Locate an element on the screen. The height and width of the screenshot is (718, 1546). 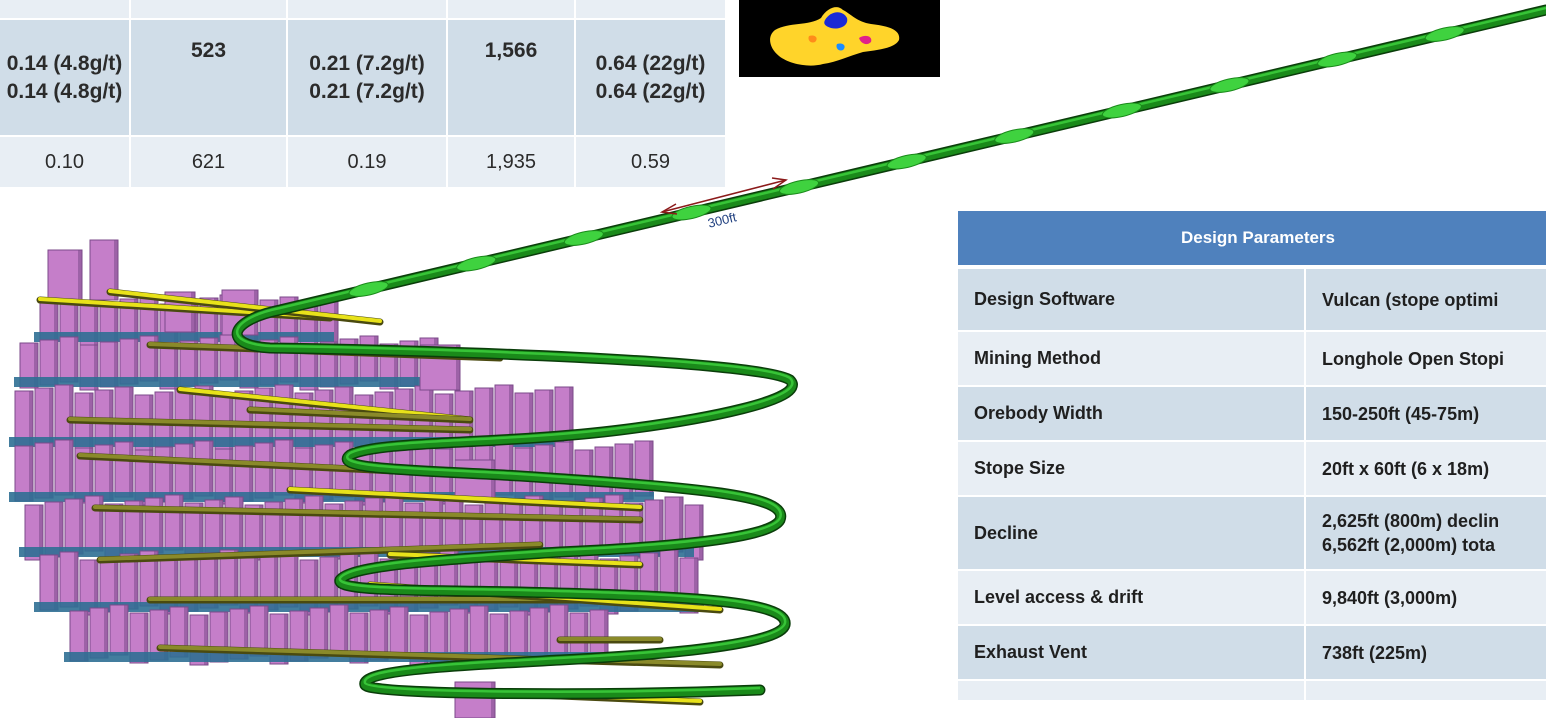
parameter-row: Stope Size 20ft x 60ft (6 x 18m) is located at coordinates (1252, 468).